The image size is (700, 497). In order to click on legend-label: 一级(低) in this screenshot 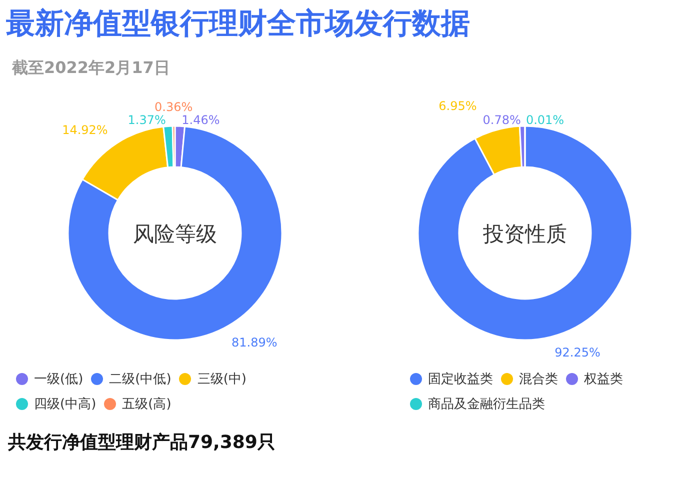, I will do `click(59, 379)`.